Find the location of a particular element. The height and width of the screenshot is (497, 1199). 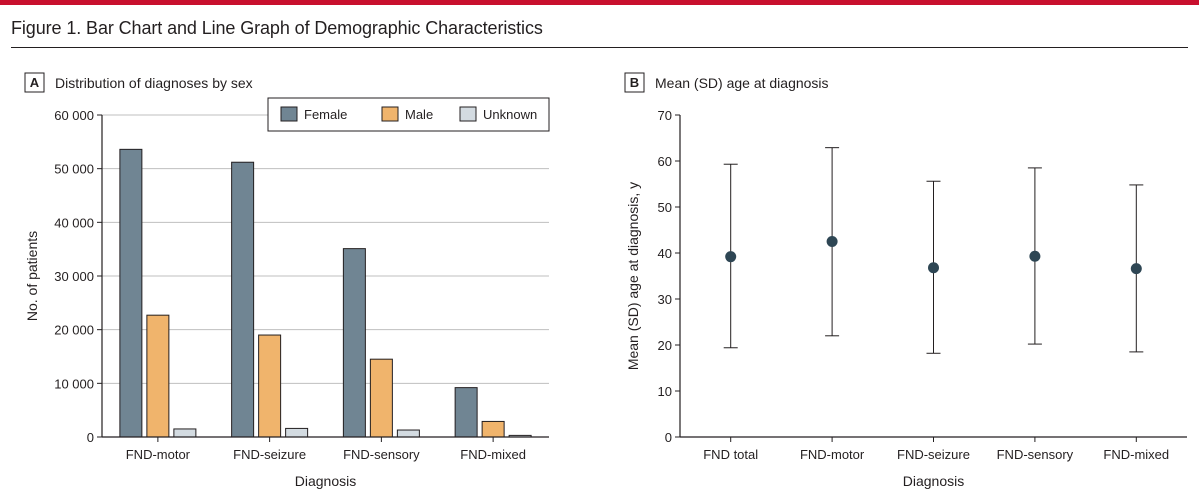

mean-point-fnd-mixed is located at coordinates (1136, 269).